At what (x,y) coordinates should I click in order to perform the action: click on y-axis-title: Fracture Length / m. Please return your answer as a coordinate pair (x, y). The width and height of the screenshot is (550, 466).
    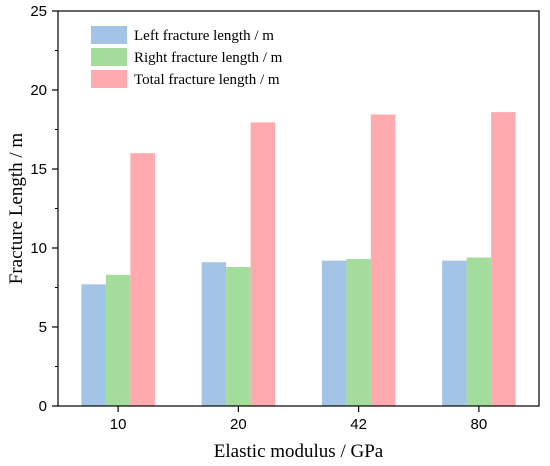
    Looking at the image, I should click on (16, 209).